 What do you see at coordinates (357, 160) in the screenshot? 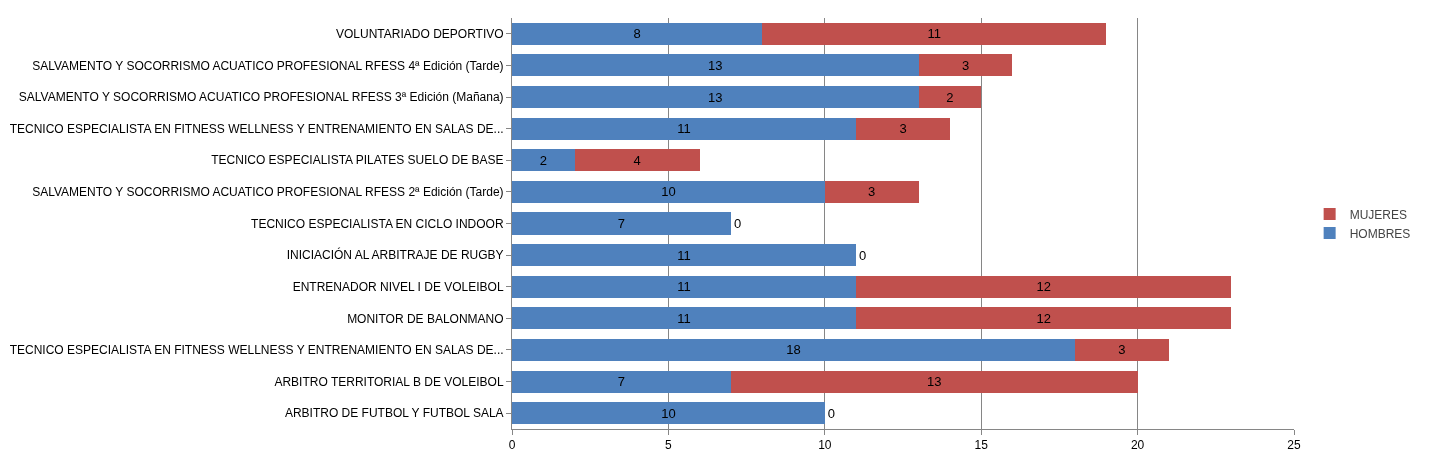
I see `y-tick-label: TECNICO ESPECIALISTA PILATES SUELO DE BASE` at bounding box center [357, 160].